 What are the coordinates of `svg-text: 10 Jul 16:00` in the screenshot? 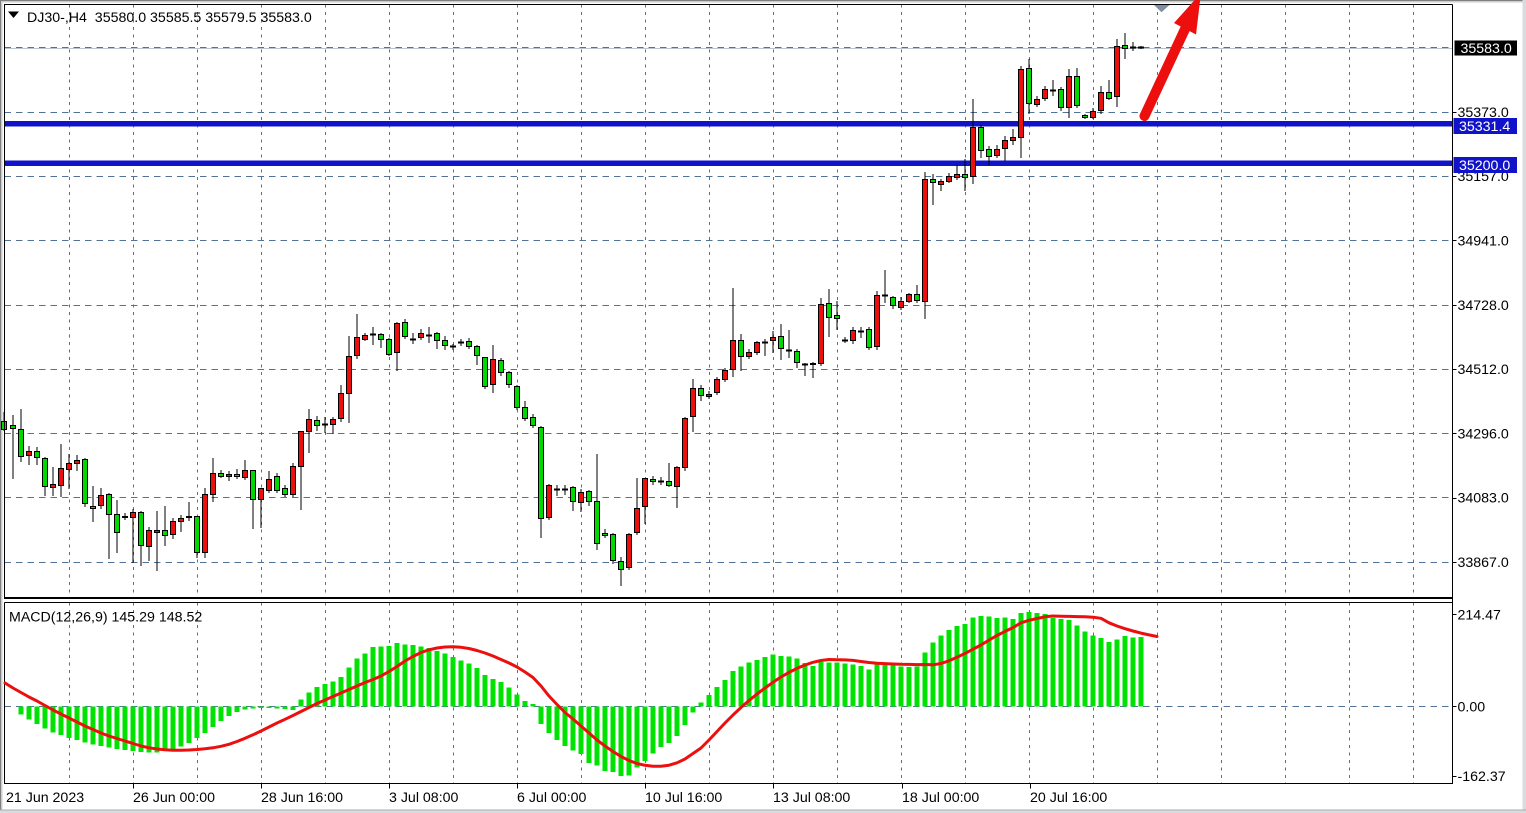 It's located at (683, 798).